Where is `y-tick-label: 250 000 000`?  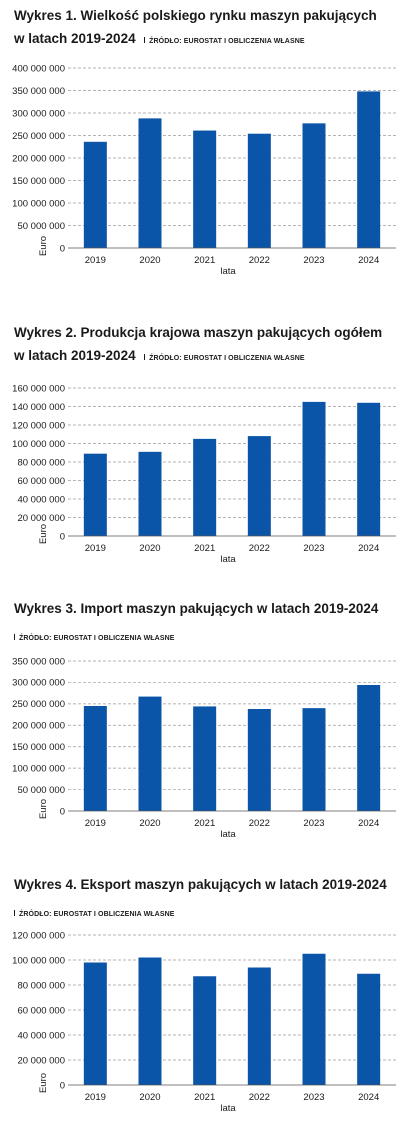
y-tick-label: 250 000 000 is located at coordinates (38, 136).